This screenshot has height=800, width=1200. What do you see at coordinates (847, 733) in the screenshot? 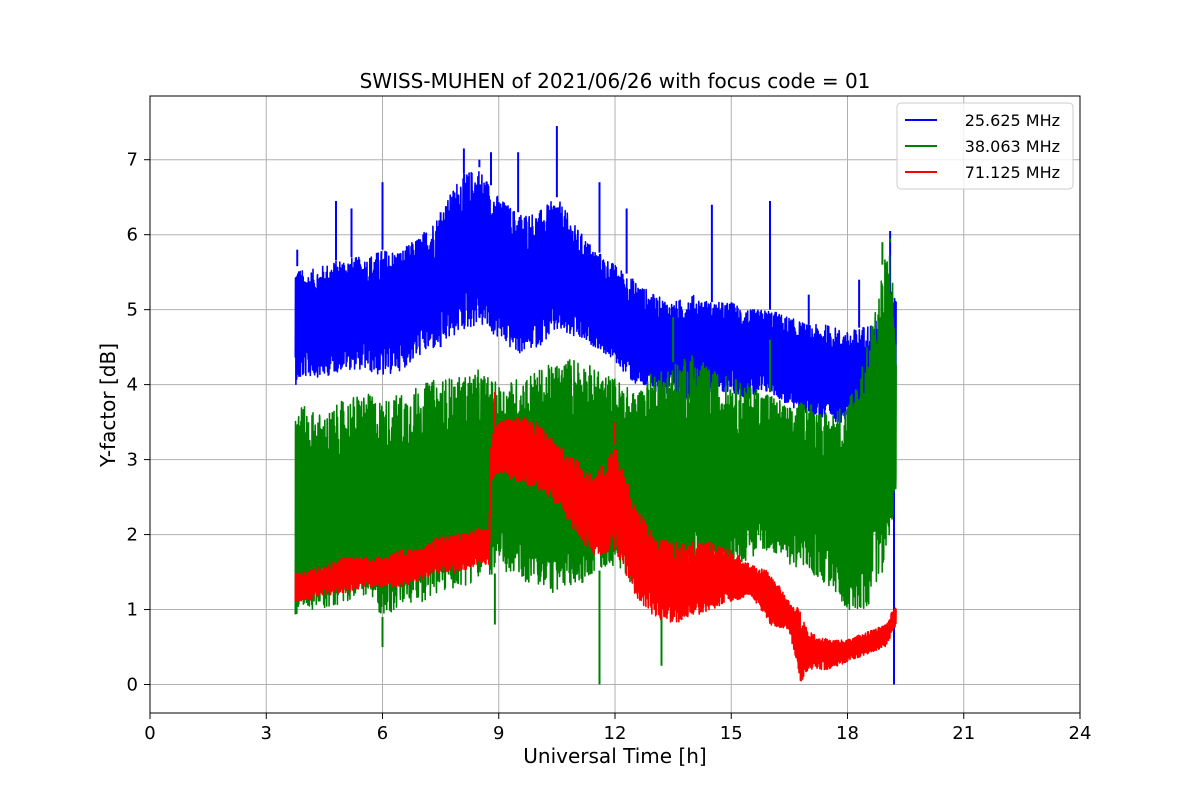
I see `x-tick-label: 18` at bounding box center [847, 733].